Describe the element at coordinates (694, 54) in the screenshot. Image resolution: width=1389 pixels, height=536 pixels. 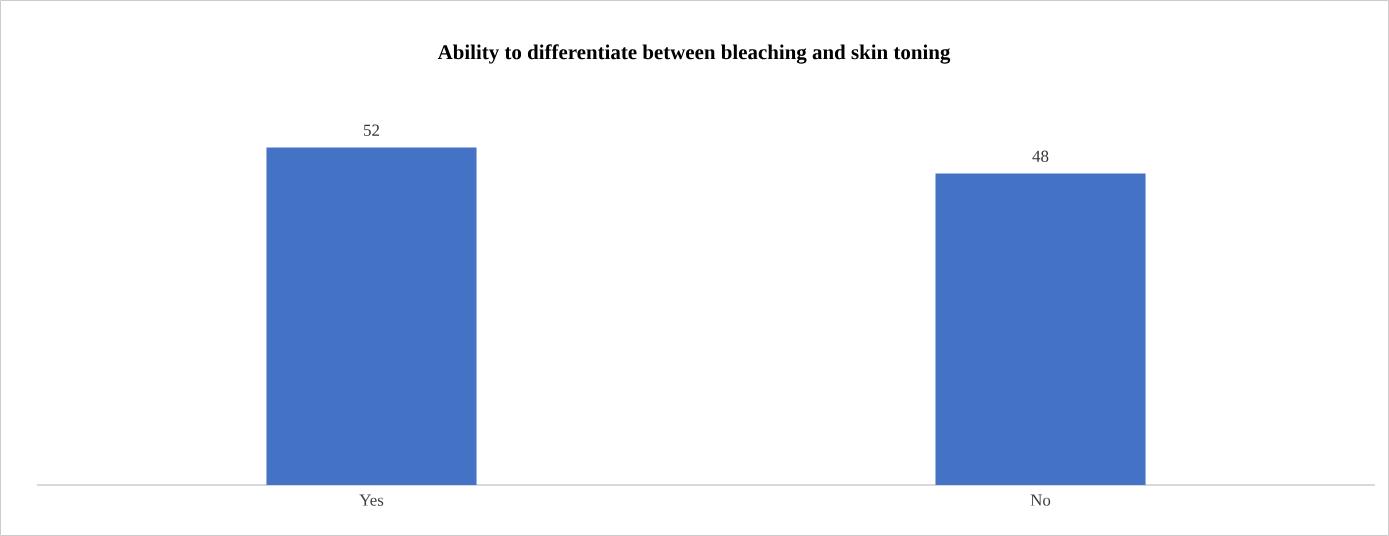
I see `chart-title: Ability to differentiate between bleaching and skin toning` at that location.